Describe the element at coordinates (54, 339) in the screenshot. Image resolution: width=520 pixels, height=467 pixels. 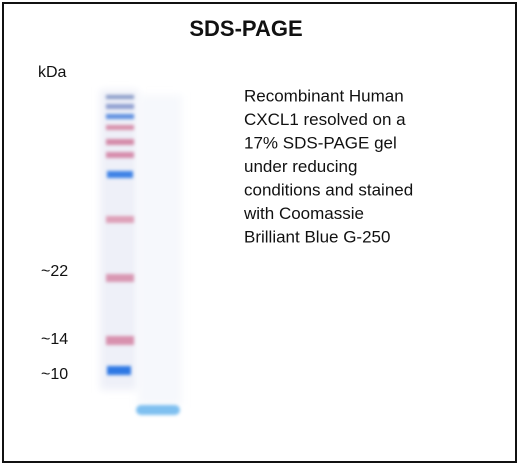
I see `marker-label: ~14` at that location.